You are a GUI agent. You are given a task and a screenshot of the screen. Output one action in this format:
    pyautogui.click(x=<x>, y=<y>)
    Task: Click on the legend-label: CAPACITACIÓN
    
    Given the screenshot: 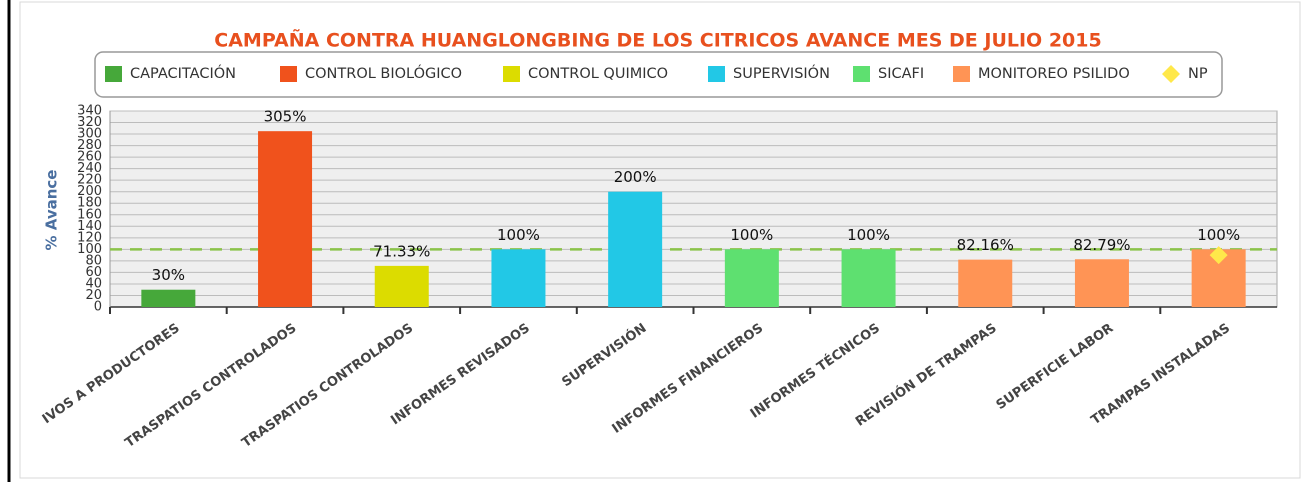 What is the action you would take?
    pyautogui.click(x=183, y=73)
    